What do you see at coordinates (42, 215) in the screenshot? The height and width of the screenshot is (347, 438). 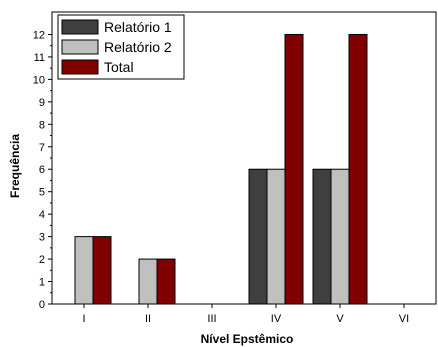 I see `y-tick-label: 4` at bounding box center [42, 215].